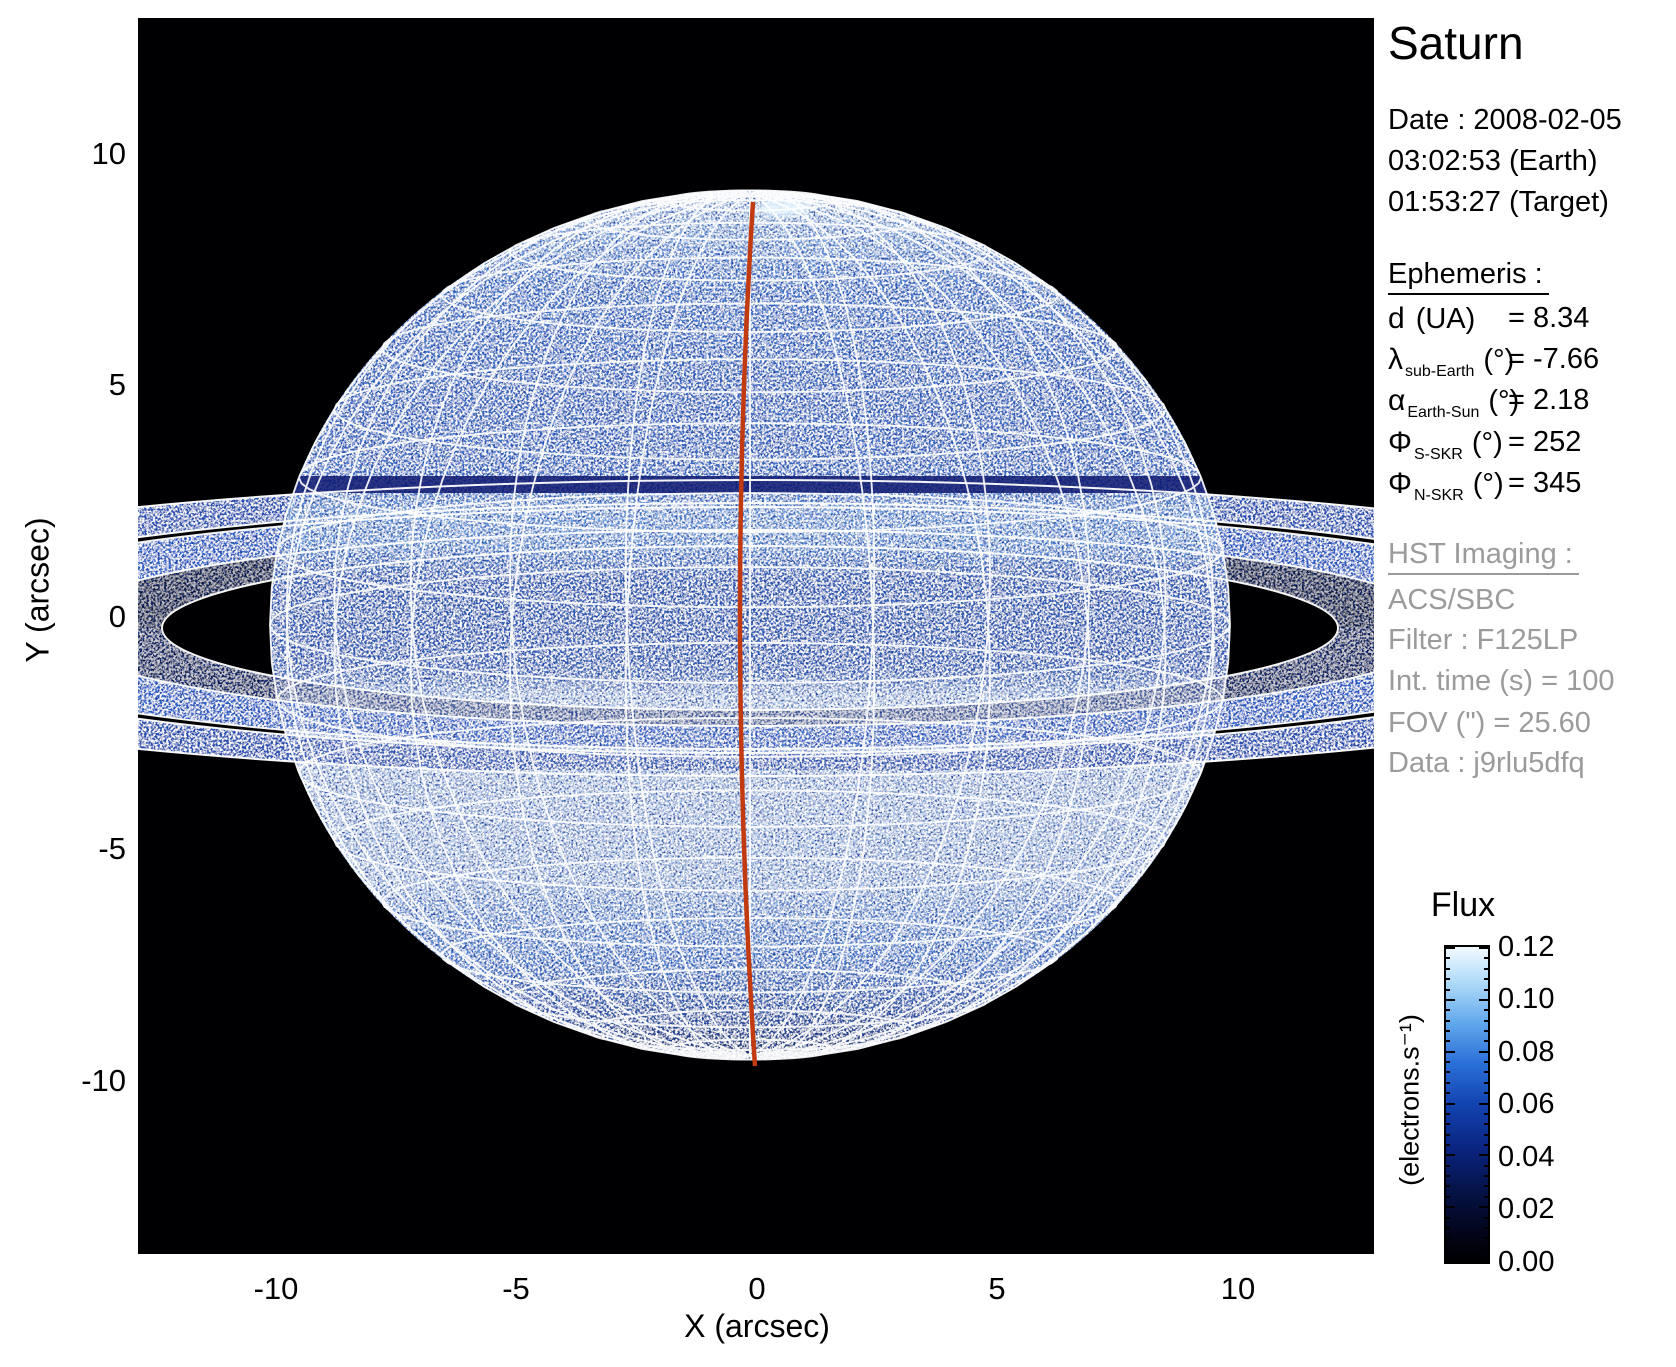 The width and height of the screenshot is (1676, 1367). I want to click on date-line: Date : 2008-02-05, so click(1505, 120).